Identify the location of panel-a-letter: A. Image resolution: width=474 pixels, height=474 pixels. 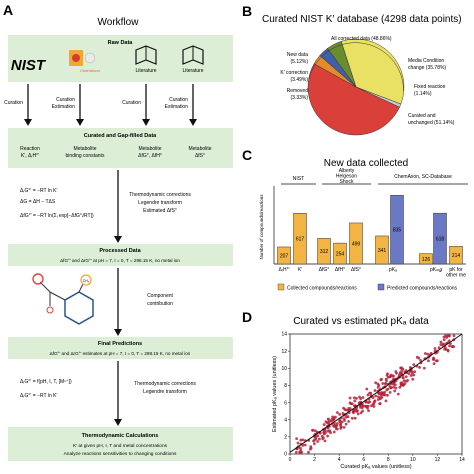
(8, 10).